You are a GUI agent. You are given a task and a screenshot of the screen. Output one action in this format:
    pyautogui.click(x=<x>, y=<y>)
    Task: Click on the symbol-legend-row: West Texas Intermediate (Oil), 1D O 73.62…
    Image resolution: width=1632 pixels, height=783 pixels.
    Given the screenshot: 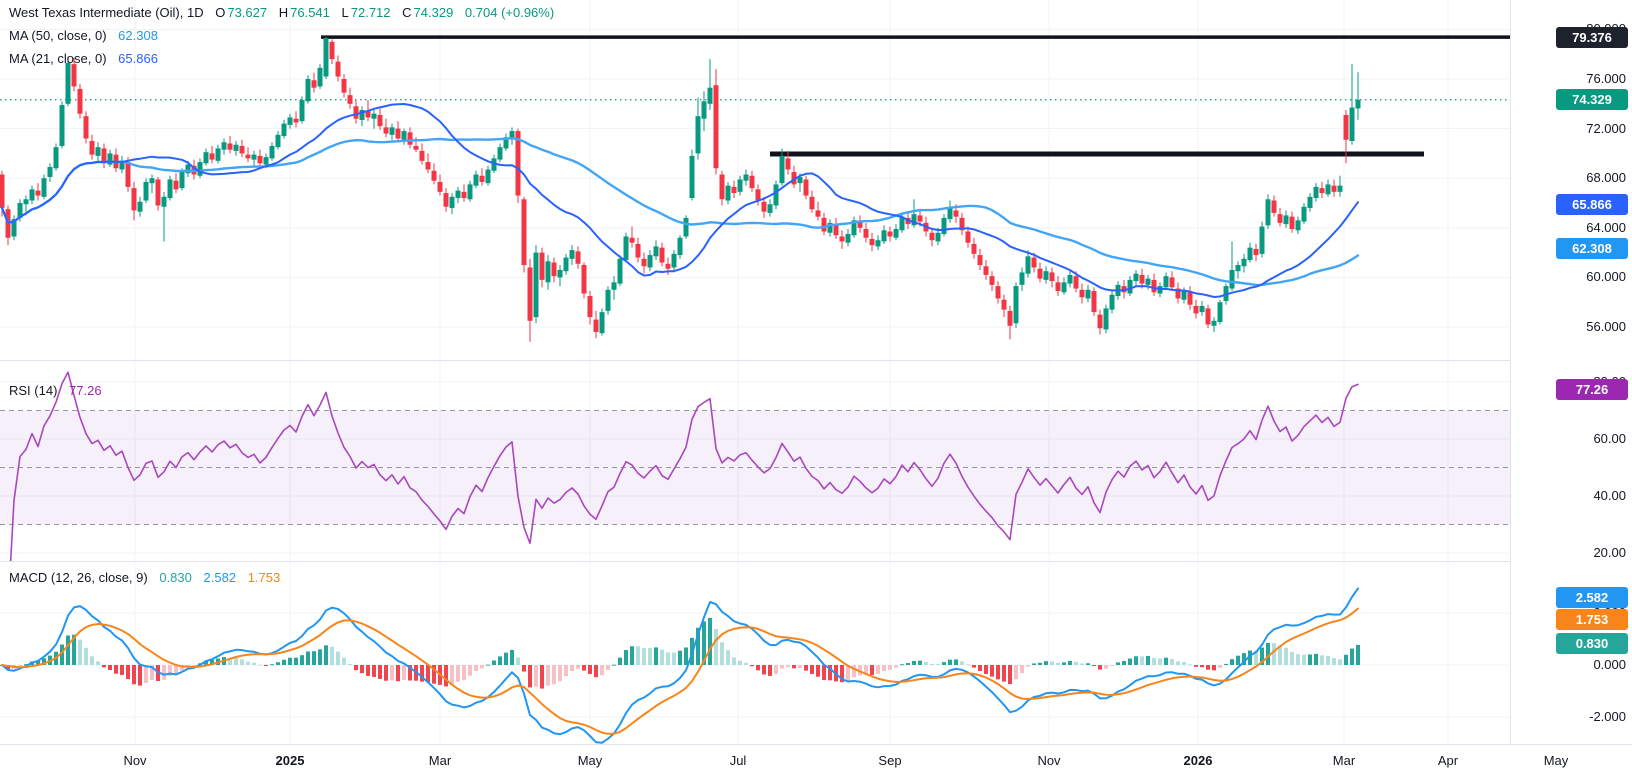 What is the action you would take?
    pyautogui.click(x=281, y=12)
    